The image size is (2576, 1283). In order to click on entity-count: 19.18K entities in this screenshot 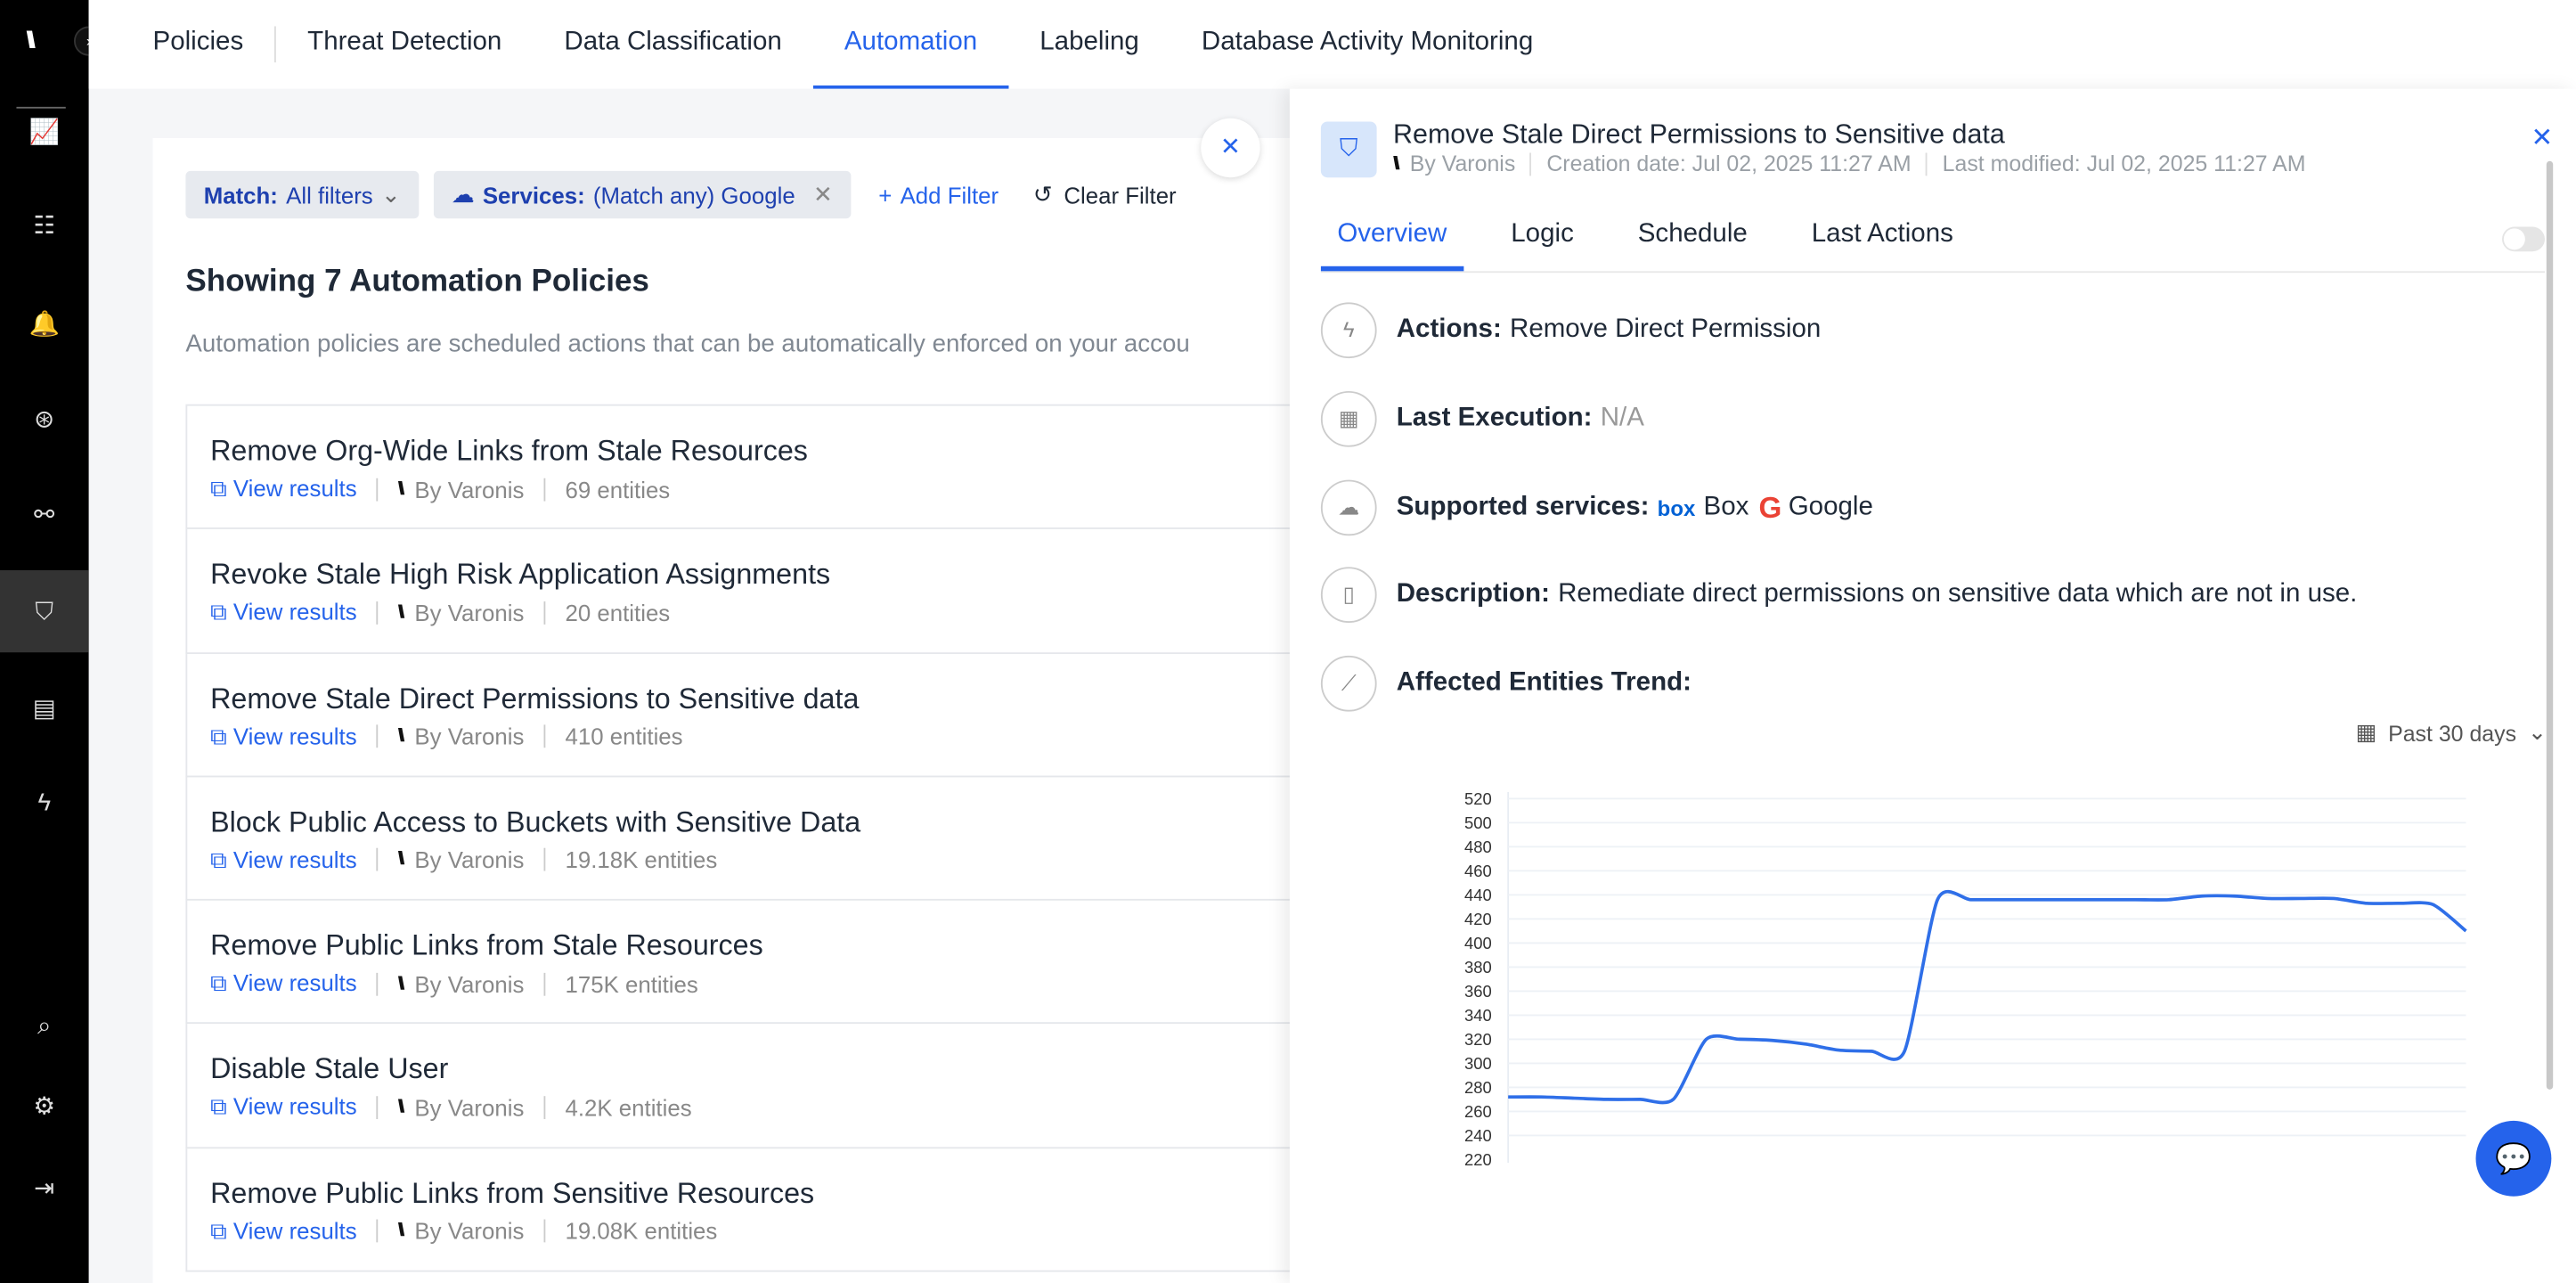, I will do `click(641, 860)`.